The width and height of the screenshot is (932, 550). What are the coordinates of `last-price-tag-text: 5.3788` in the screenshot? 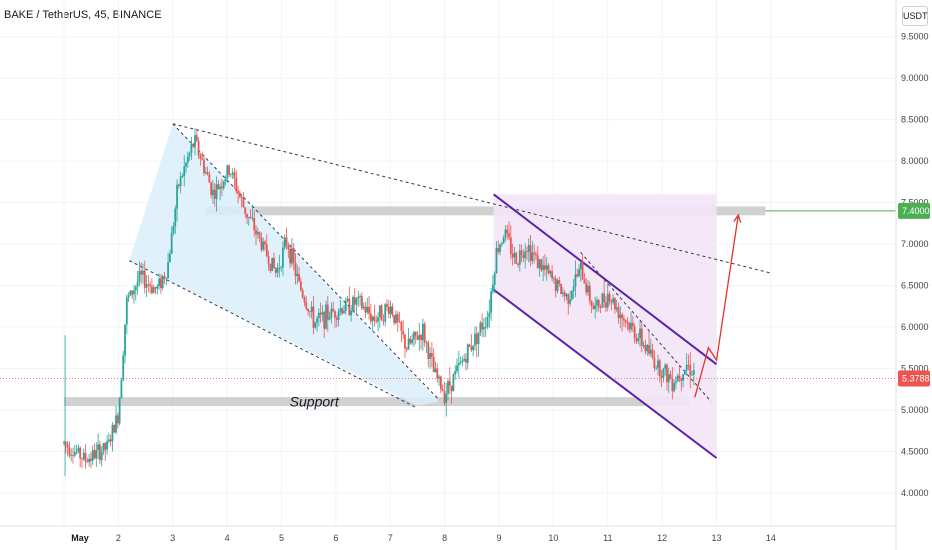 It's located at (916, 378).